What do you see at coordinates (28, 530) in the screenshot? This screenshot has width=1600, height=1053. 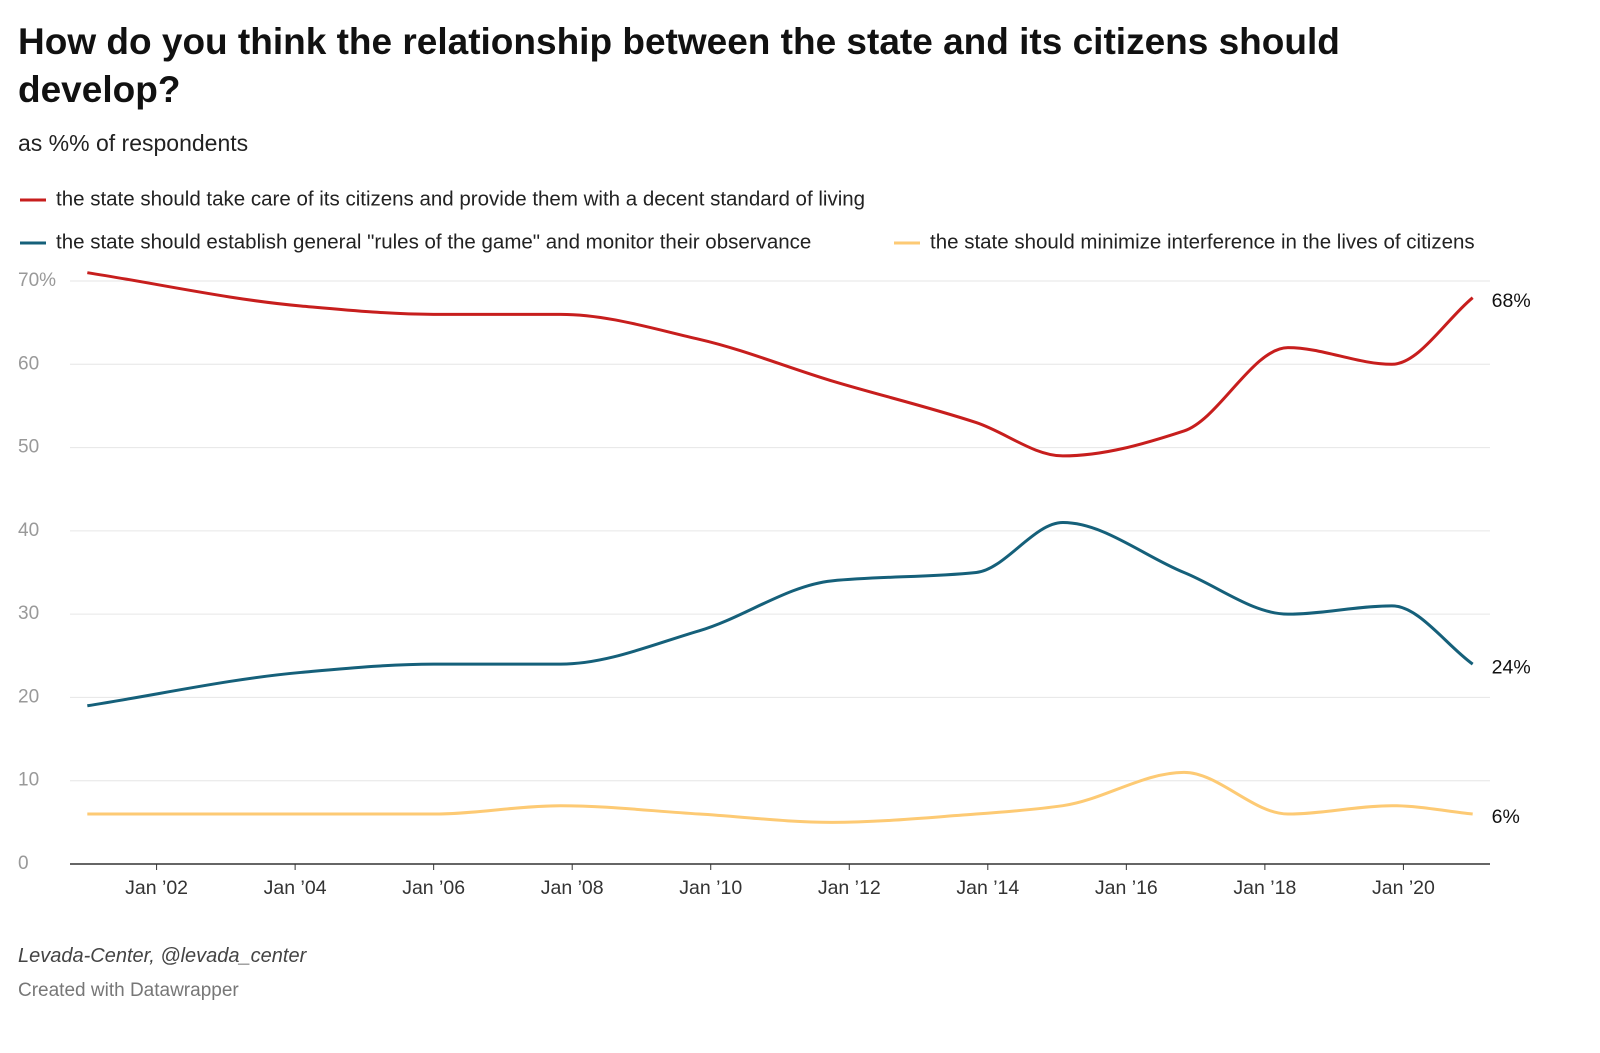 I see `y-tick-label: 40` at bounding box center [28, 530].